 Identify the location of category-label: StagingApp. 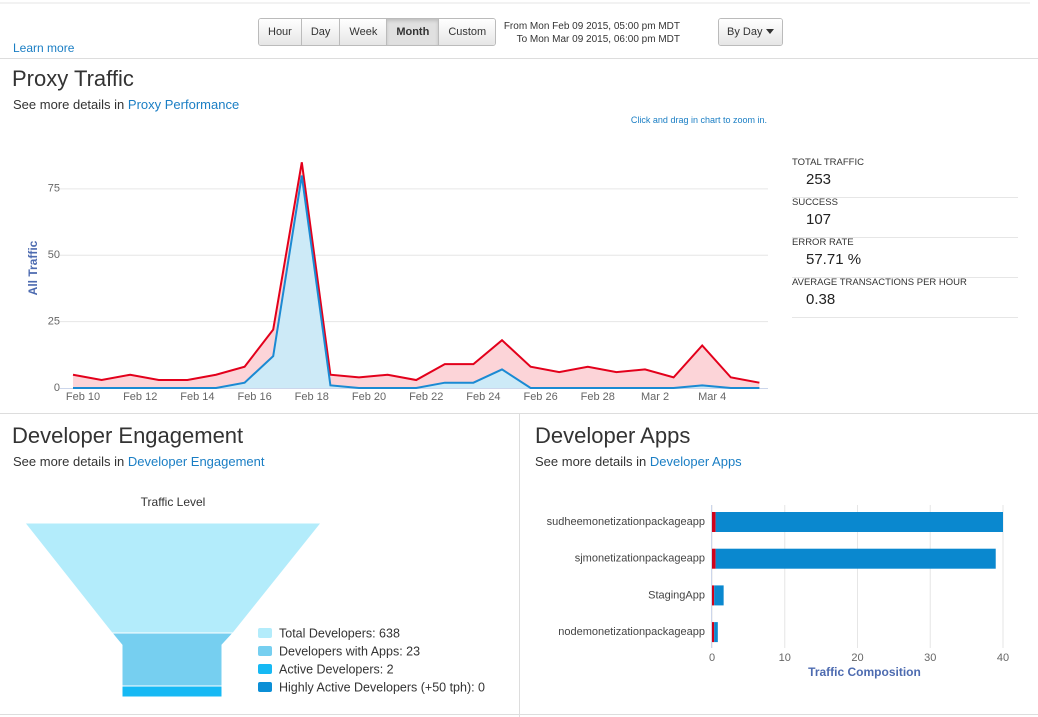
(676, 595).